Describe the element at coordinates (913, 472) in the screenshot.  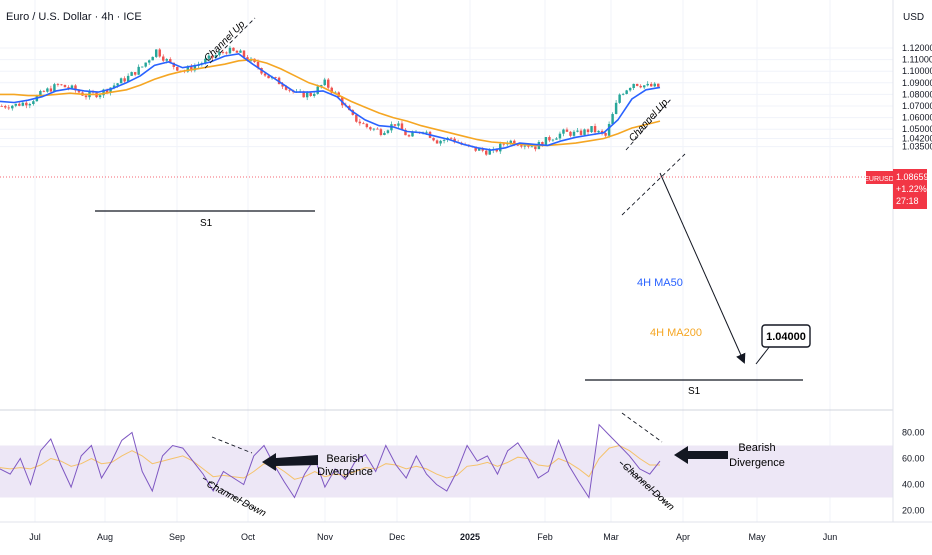
I see `rsi-axis: 80.00 60.00 40.00 20.00` at that location.